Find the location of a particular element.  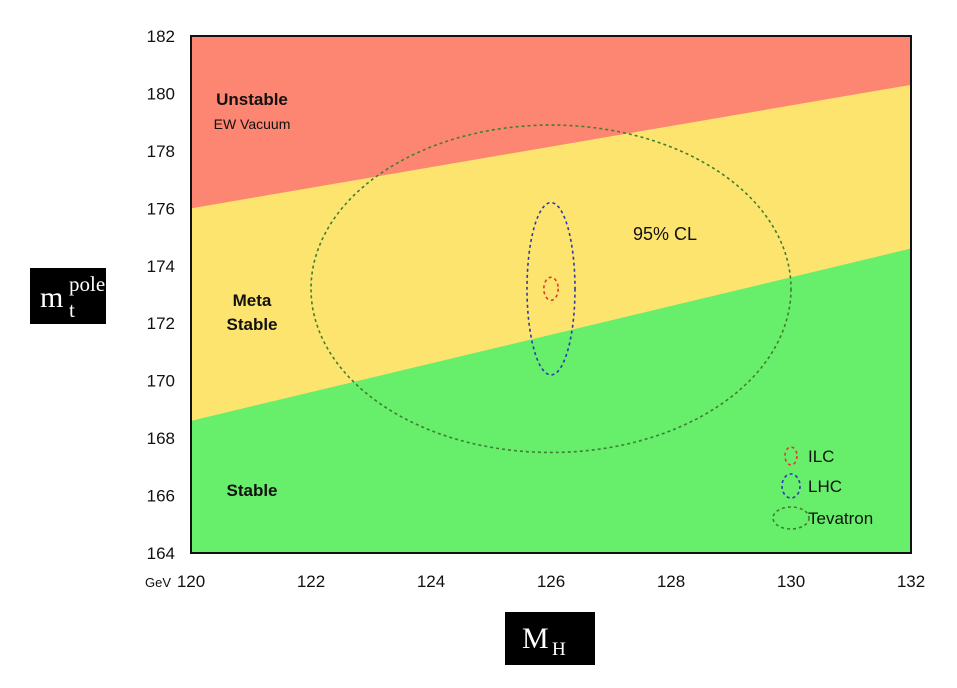

x-axis-label-main: M is located at coordinates (535, 638).